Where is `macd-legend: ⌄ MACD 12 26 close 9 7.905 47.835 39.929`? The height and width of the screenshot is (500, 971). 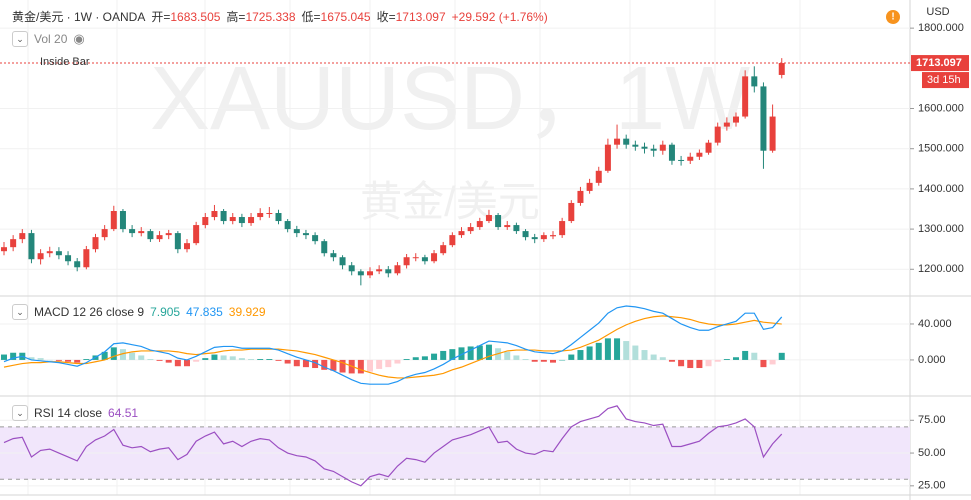
macd-legend: ⌄ MACD 12 26 close 9 7.905 47.835 39.929 is located at coordinates (139, 312).